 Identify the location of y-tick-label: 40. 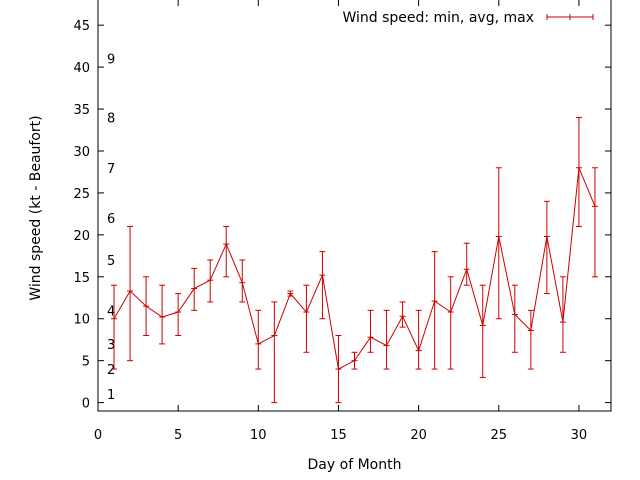
(81, 68).